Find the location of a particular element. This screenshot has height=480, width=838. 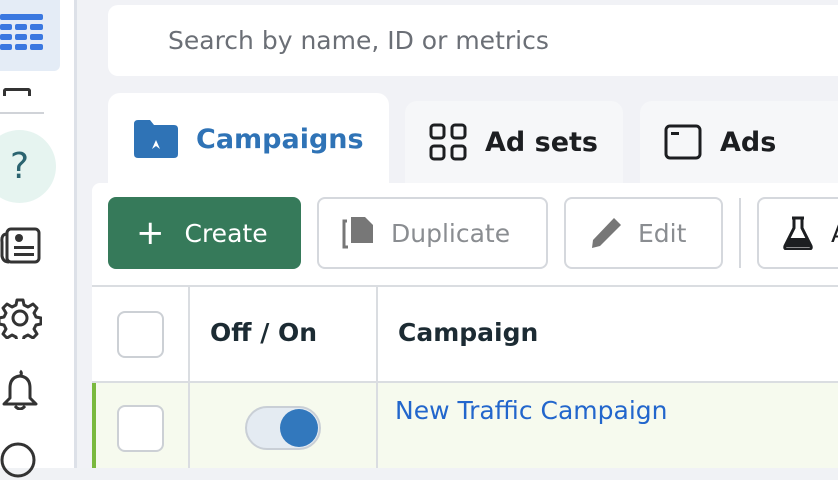

toggle-knob is located at coordinates (299, 428).